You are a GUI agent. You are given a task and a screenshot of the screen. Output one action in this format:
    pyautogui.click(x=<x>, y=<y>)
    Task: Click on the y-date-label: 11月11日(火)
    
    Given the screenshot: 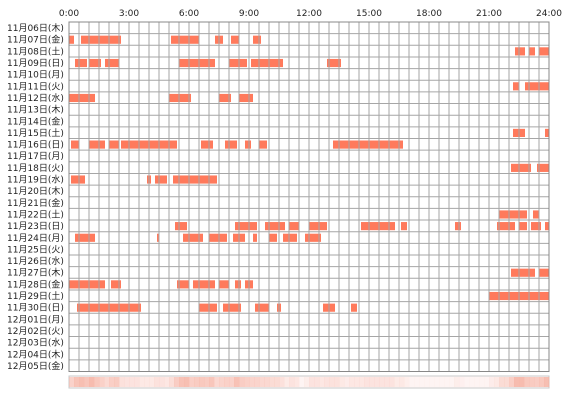 What is the action you would take?
    pyautogui.click(x=35, y=86)
    